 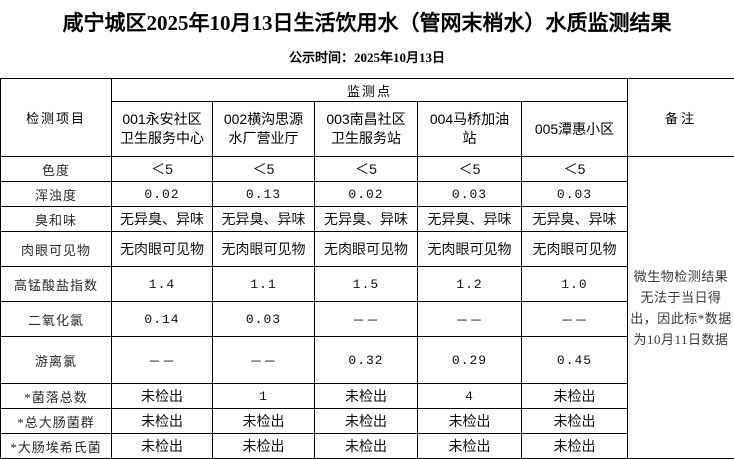 I want to click on cell-value: 4, so click(x=470, y=396).